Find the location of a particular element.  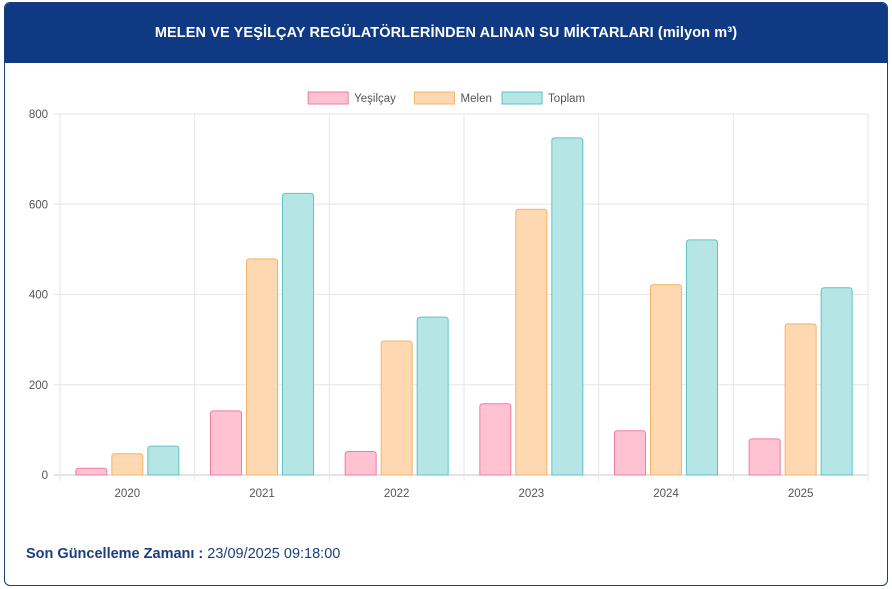

y-tick-label: 0 is located at coordinates (45, 476).